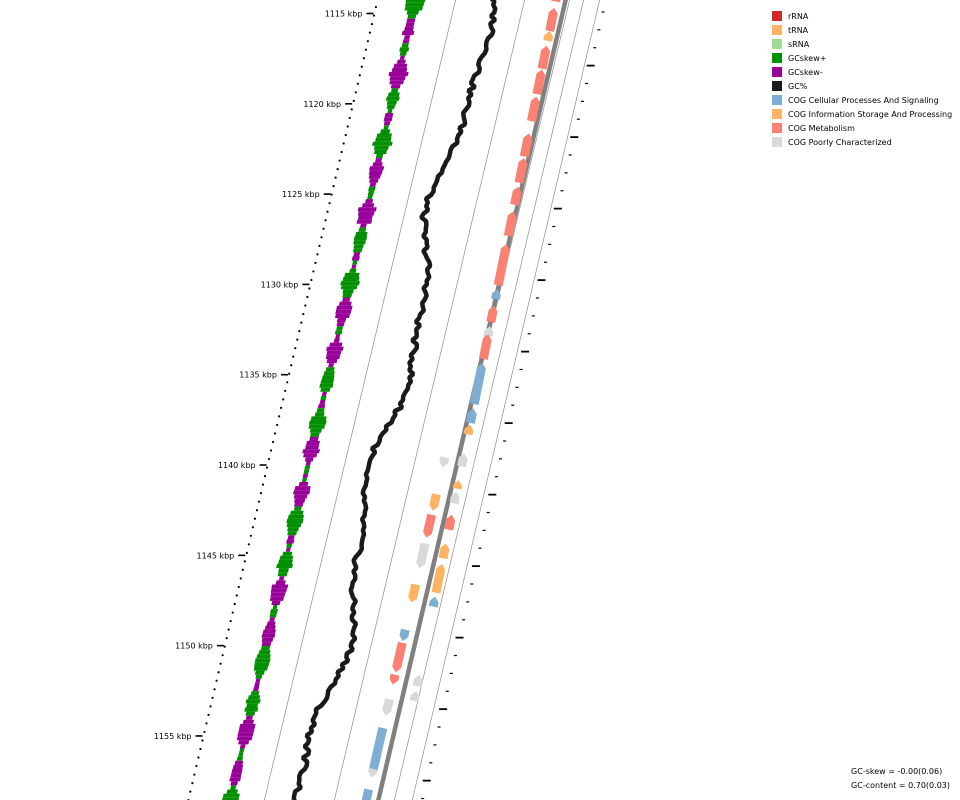 The image size is (960, 800). Describe the element at coordinates (194, 646) in the screenshot. I see `kbp-tick-label: 1150 kbp` at that location.